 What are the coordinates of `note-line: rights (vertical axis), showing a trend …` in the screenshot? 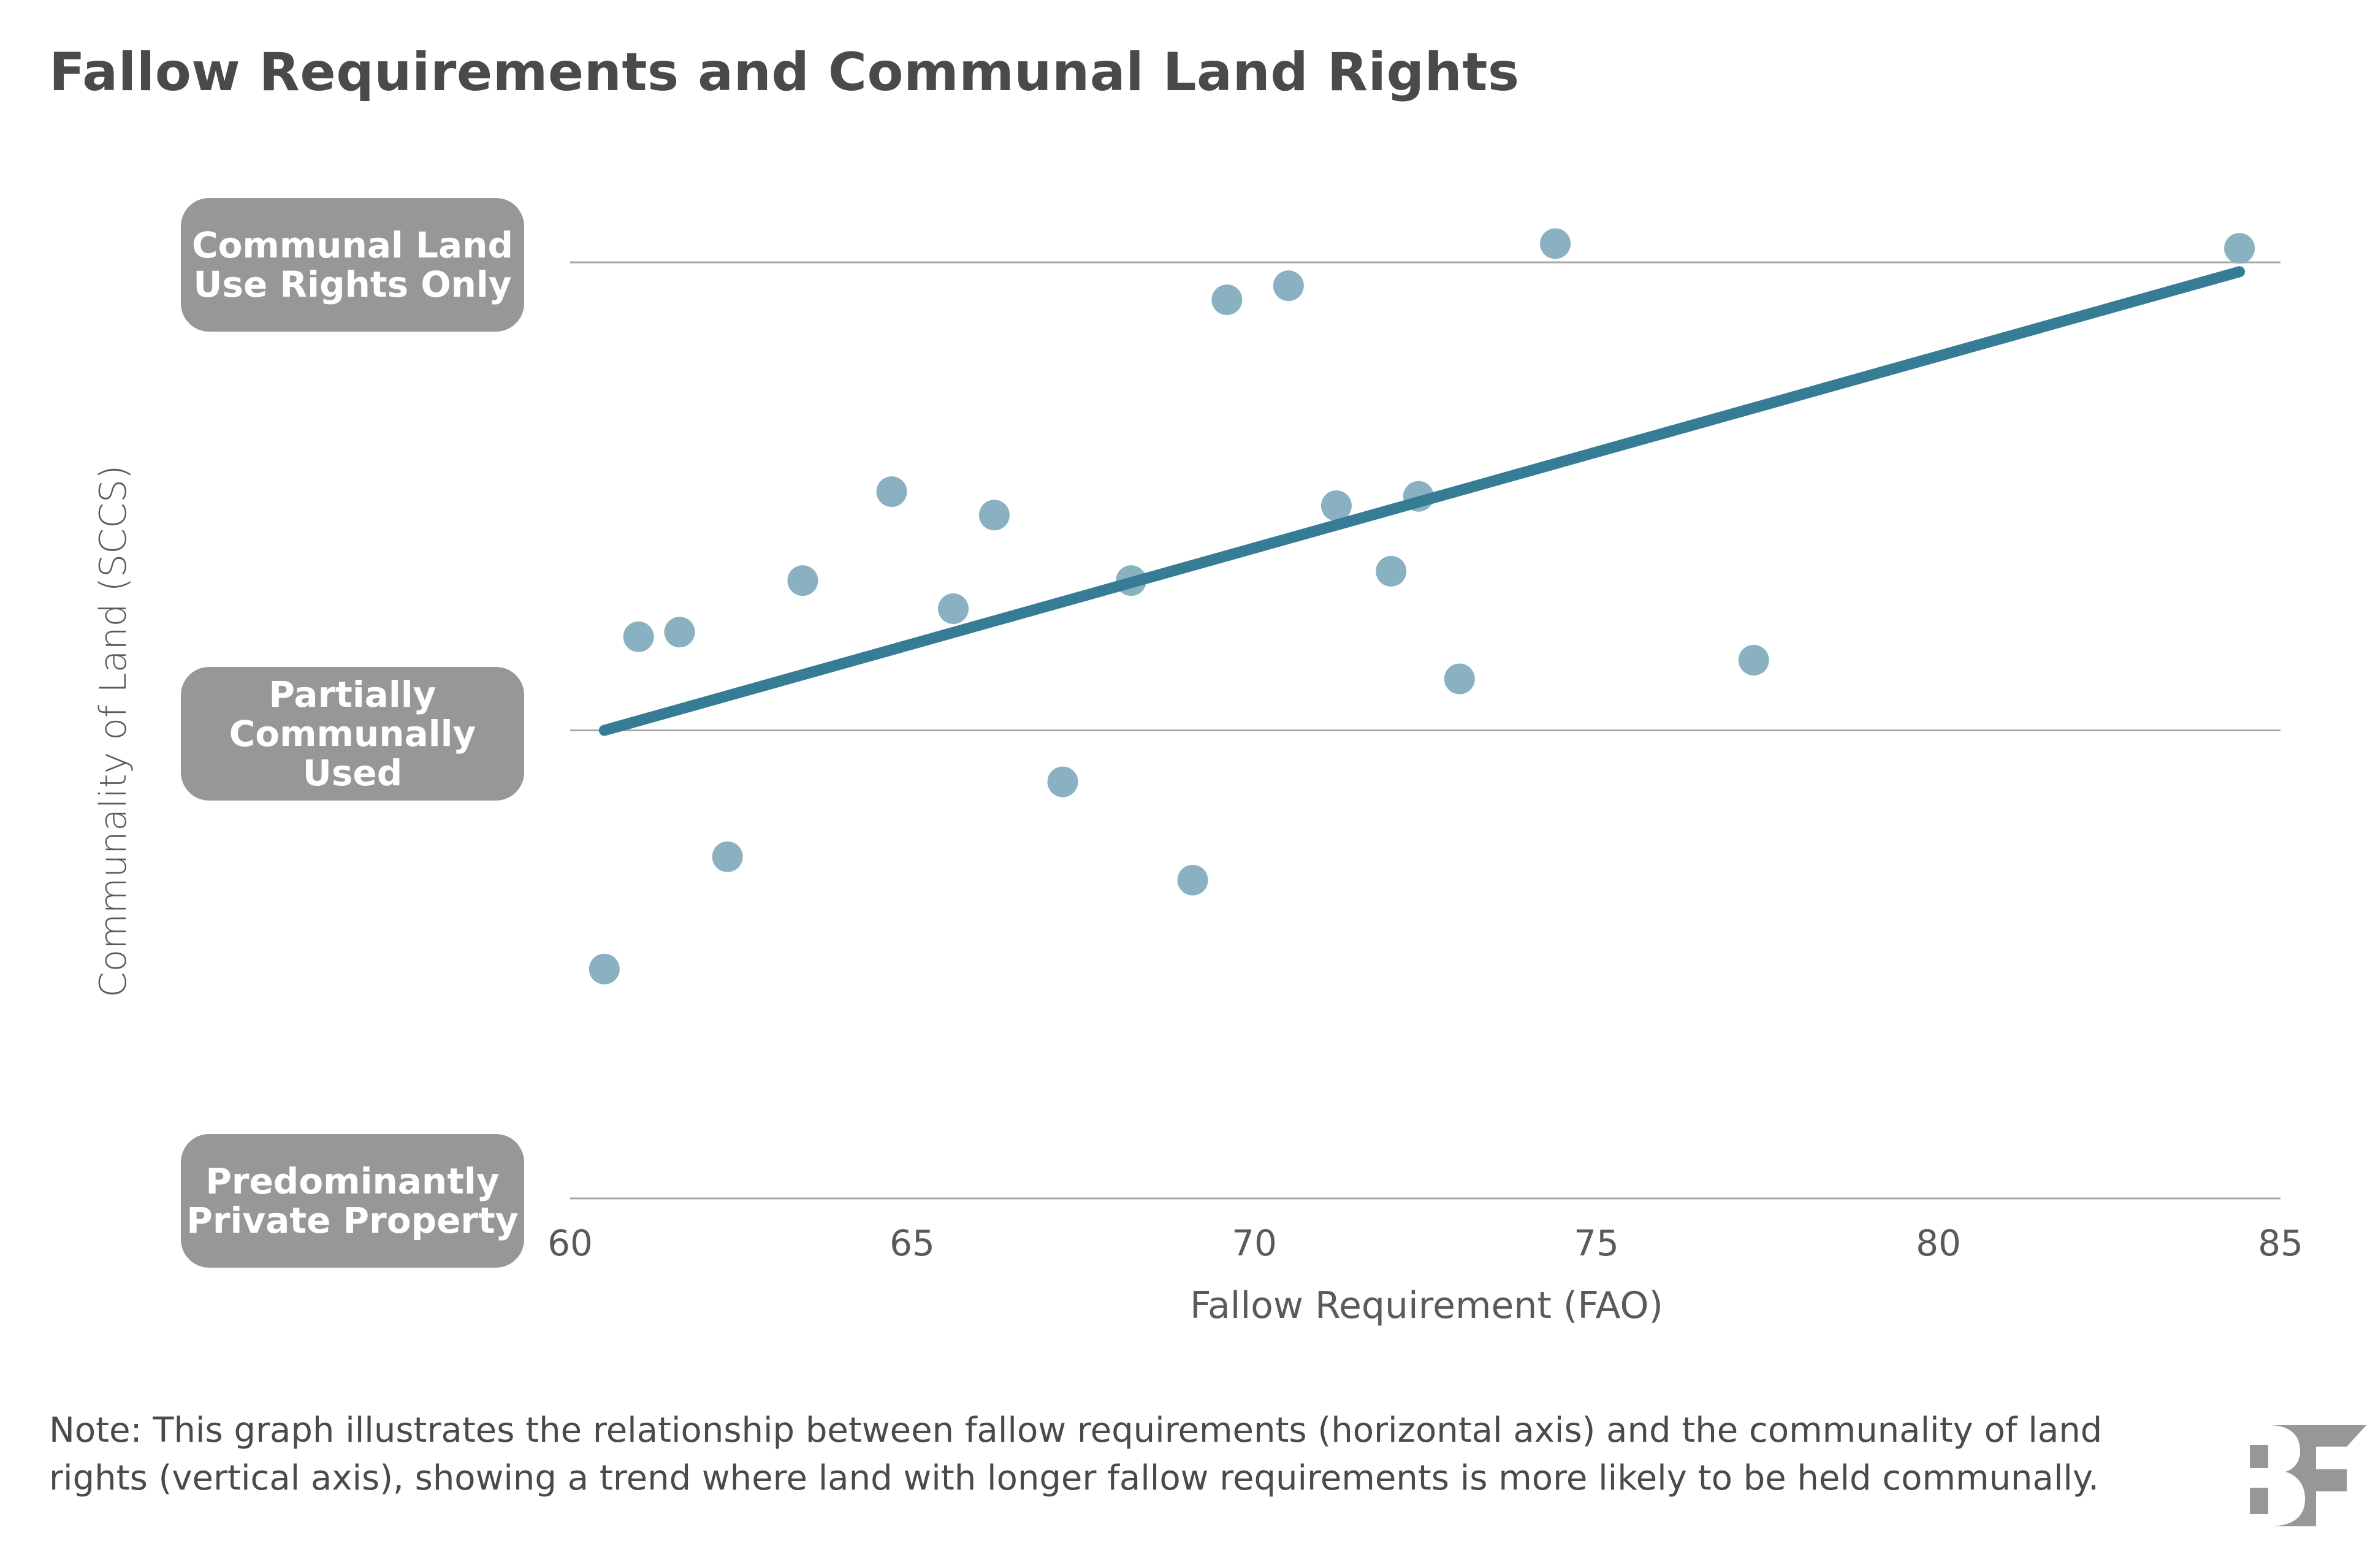 It's located at (1074, 1478).